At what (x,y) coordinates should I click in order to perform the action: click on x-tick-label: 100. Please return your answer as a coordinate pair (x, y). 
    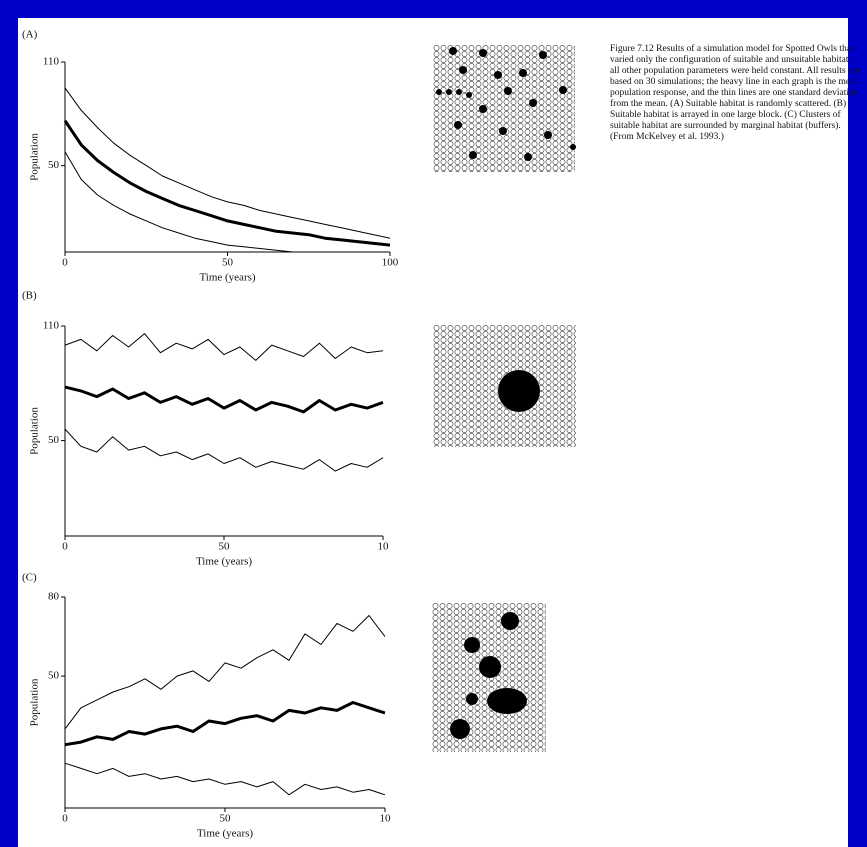
    Looking at the image, I should click on (390, 263).